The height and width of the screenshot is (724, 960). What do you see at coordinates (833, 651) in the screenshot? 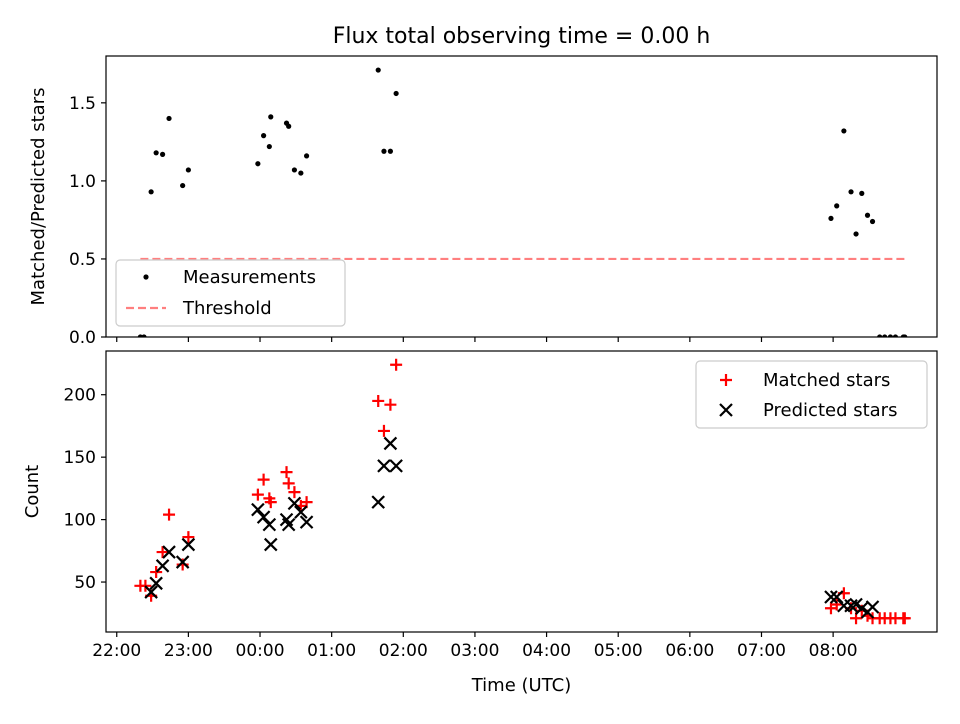
I see `x-tick-label: 08:00` at bounding box center [833, 651].